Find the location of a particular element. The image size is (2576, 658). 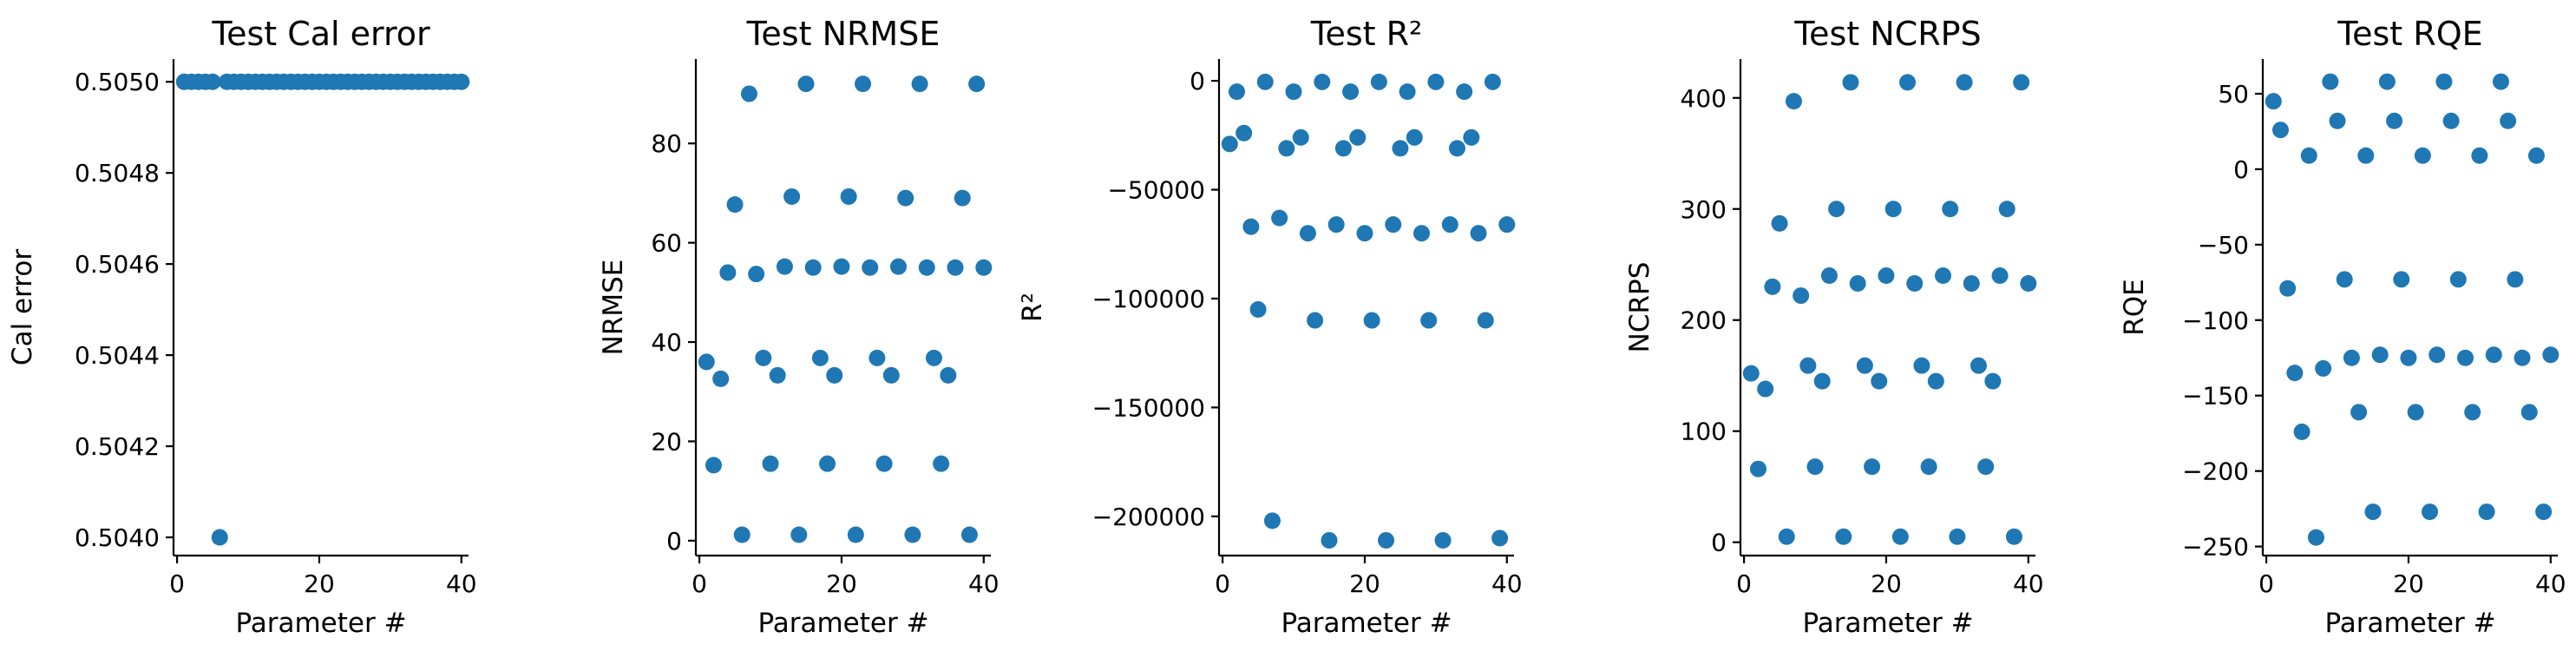

x-axis-label: Parameter # is located at coordinates (1366, 623).